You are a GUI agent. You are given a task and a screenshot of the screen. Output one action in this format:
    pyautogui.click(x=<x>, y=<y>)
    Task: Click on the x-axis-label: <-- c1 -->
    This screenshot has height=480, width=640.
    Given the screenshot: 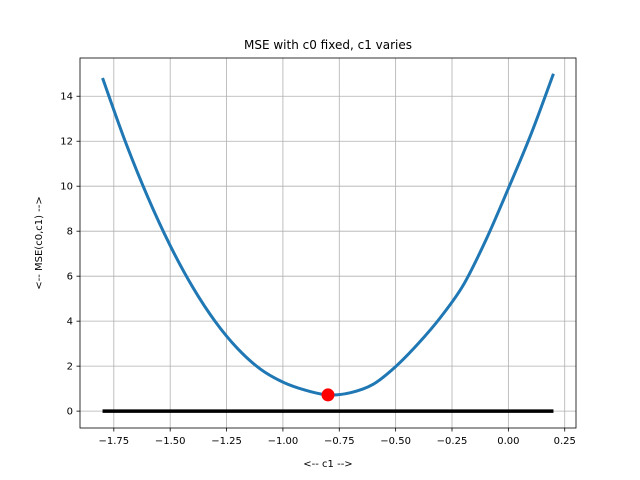 What is the action you would take?
    pyautogui.click(x=327, y=464)
    